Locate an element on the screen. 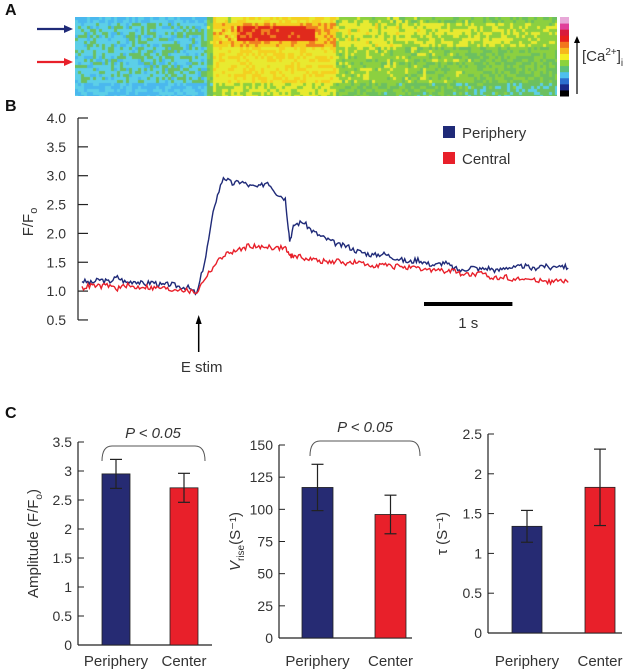 This screenshot has width=639, height=670. e-stim-label: E stim is located at coordinates (202, 367).